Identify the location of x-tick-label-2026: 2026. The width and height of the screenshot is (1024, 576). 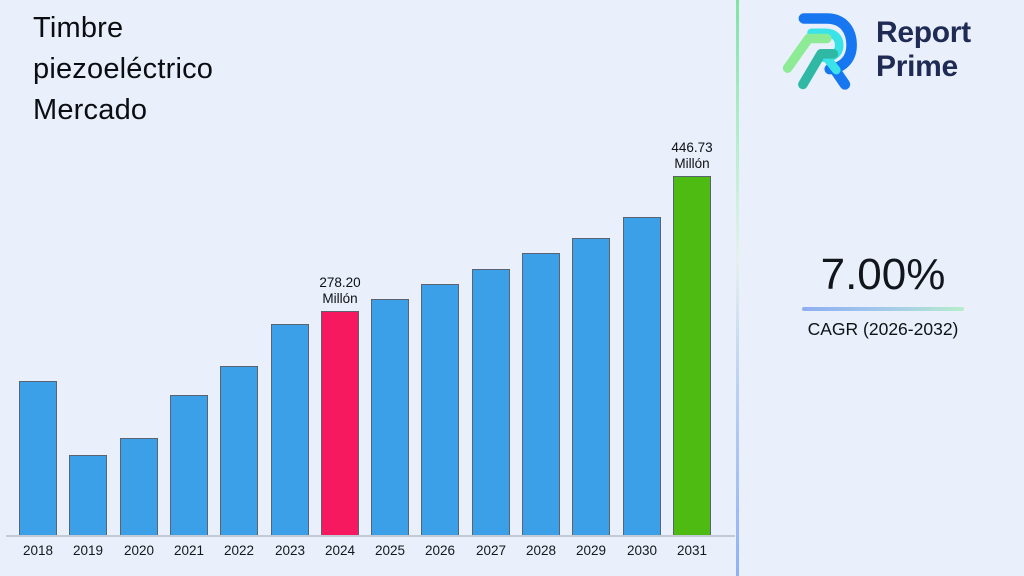
(440, 550).